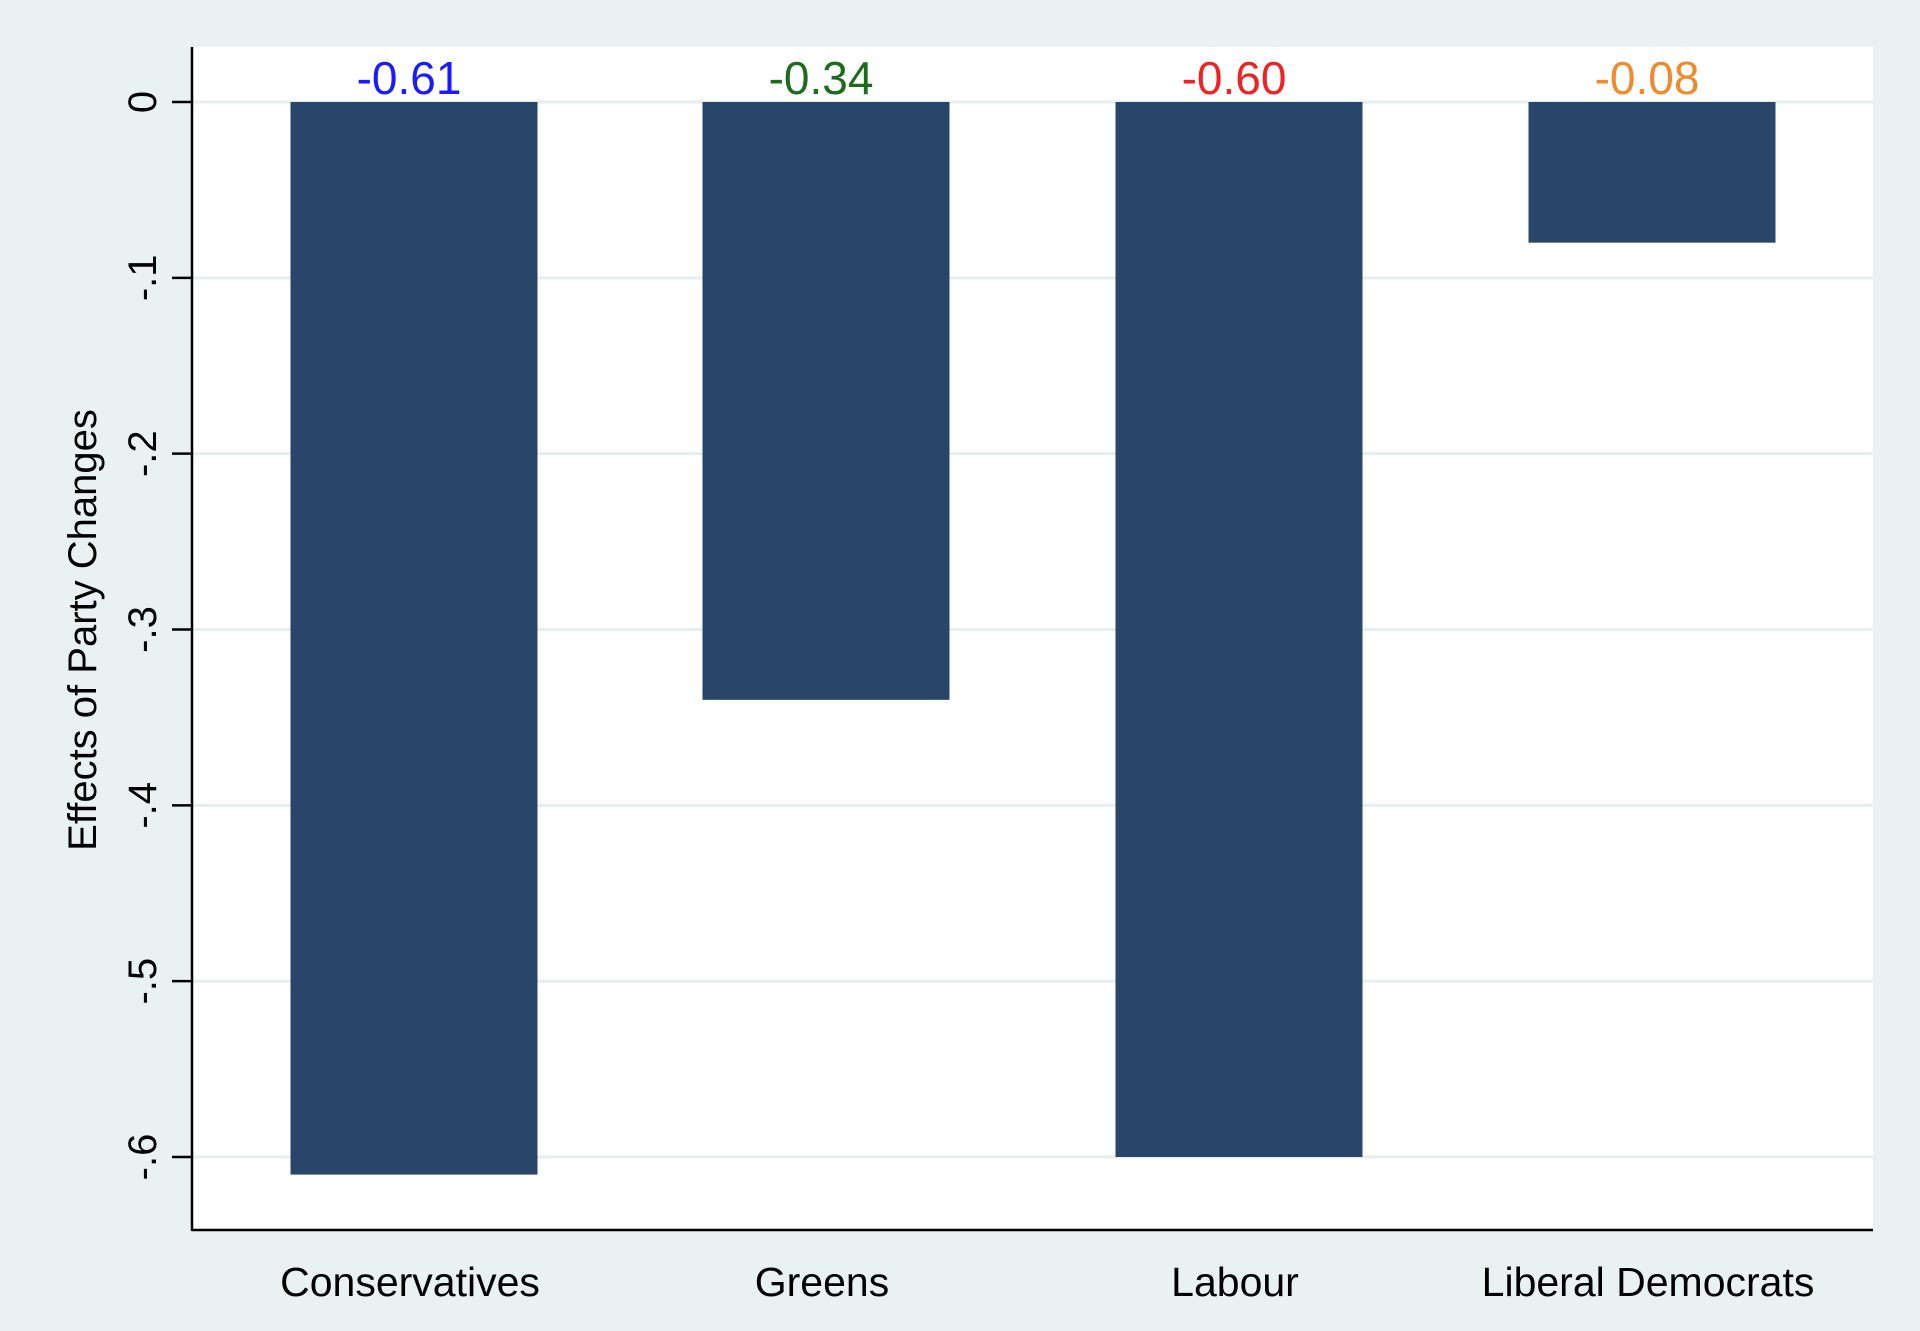 This screenshot has width=1920, height=1331. I want to click on y-tick-label: -.2, so click(143, 453).